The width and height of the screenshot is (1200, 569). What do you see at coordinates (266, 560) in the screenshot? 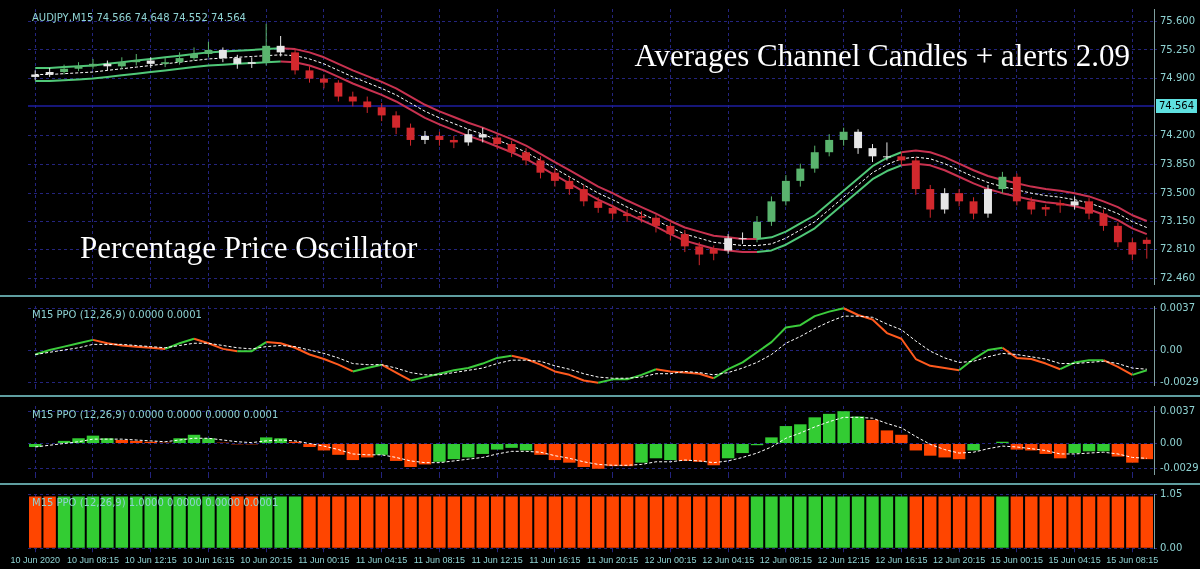
I see `x-tick-label: 10 Jun 20:15` at bounding box center [266, 560].